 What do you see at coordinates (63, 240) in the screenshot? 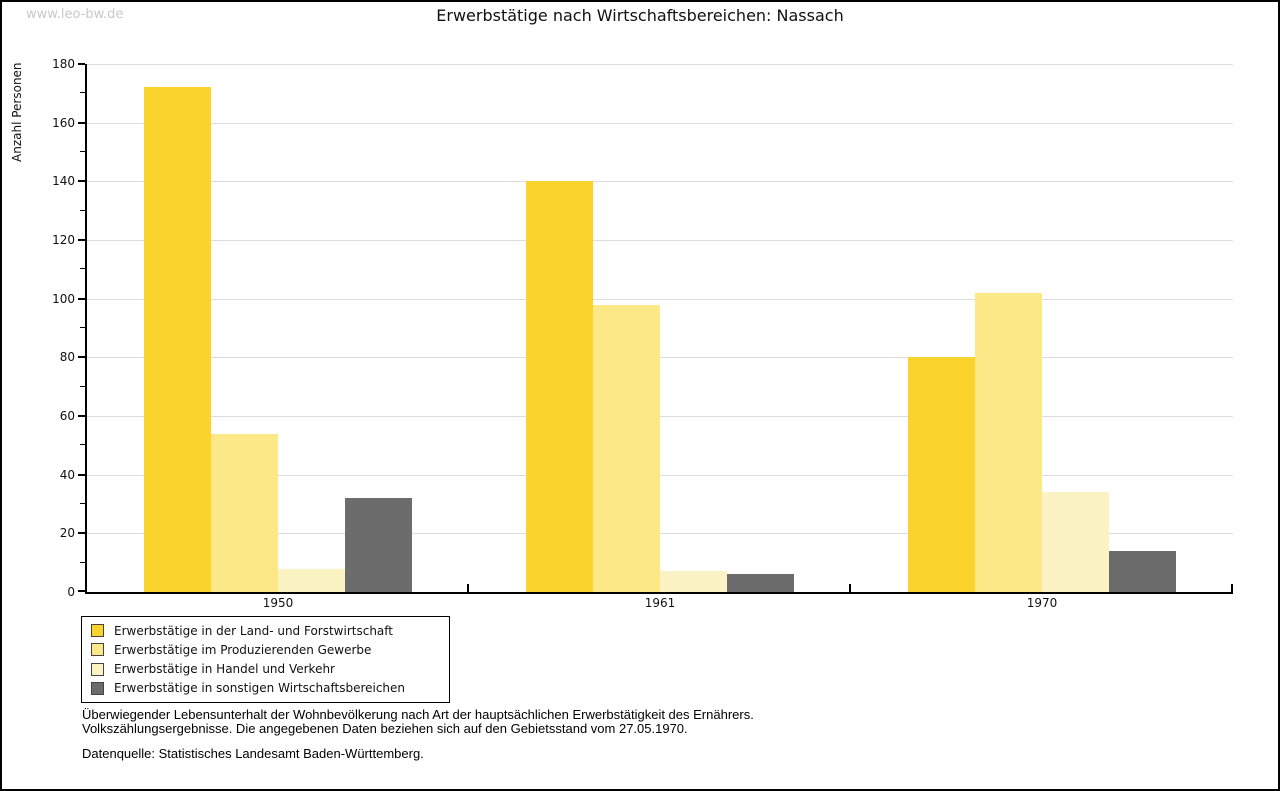
I see `y-tick-label: 120` at bounding box center [63, 240].